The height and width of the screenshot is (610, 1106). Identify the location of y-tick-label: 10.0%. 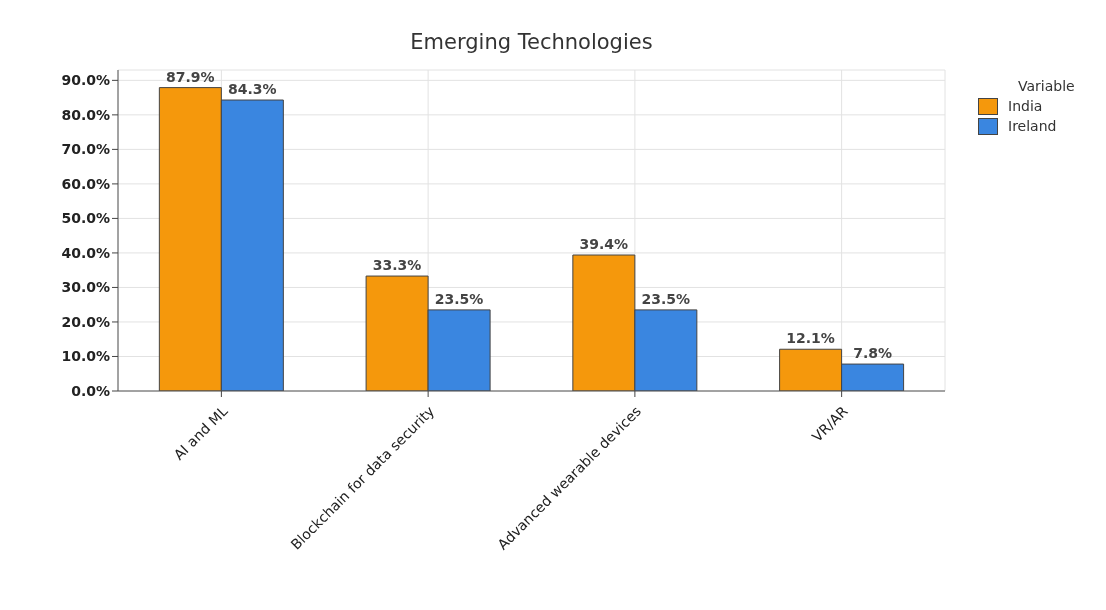
(85, 356).